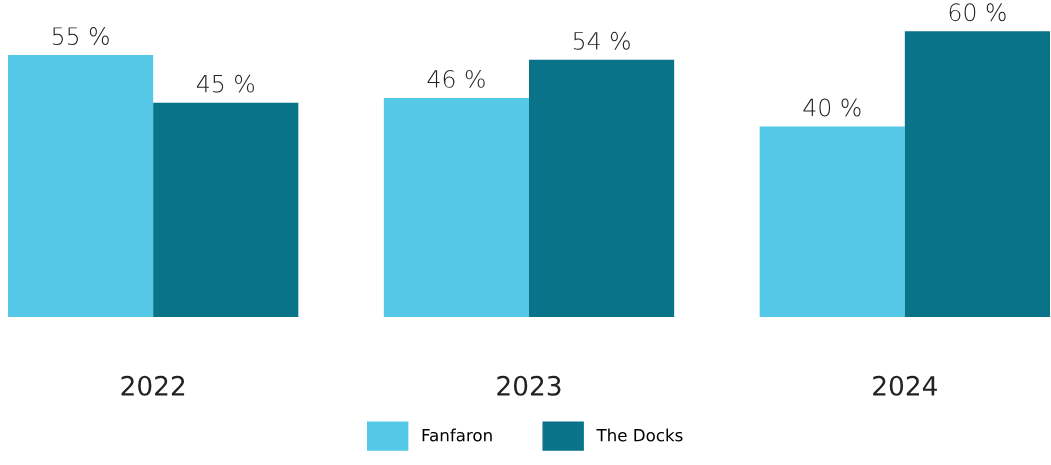 This screenshot has height=465, width=1051. Describe the element at coordinates (905, 385) in the screenshot. I see `x-tick-label: 2024` at that location.